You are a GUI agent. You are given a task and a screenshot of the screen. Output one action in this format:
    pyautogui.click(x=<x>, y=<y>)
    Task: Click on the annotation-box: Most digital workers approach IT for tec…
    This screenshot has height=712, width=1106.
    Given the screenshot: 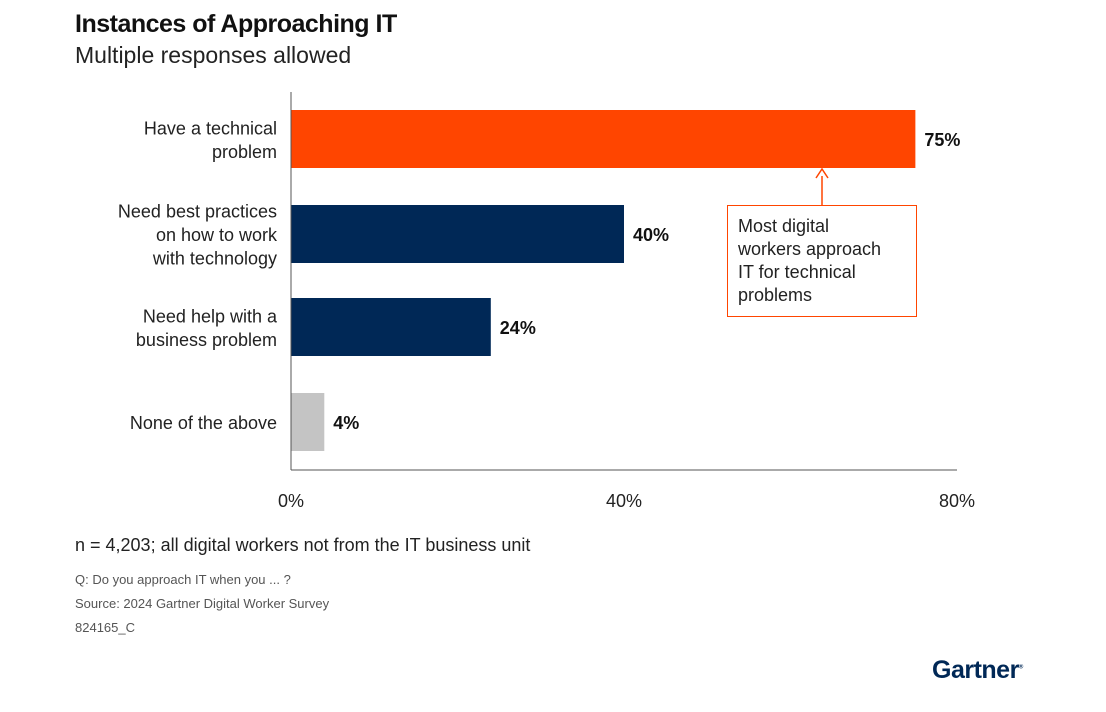 What is the action you would take?
    pyautogui.click(x=822, y=261)
    